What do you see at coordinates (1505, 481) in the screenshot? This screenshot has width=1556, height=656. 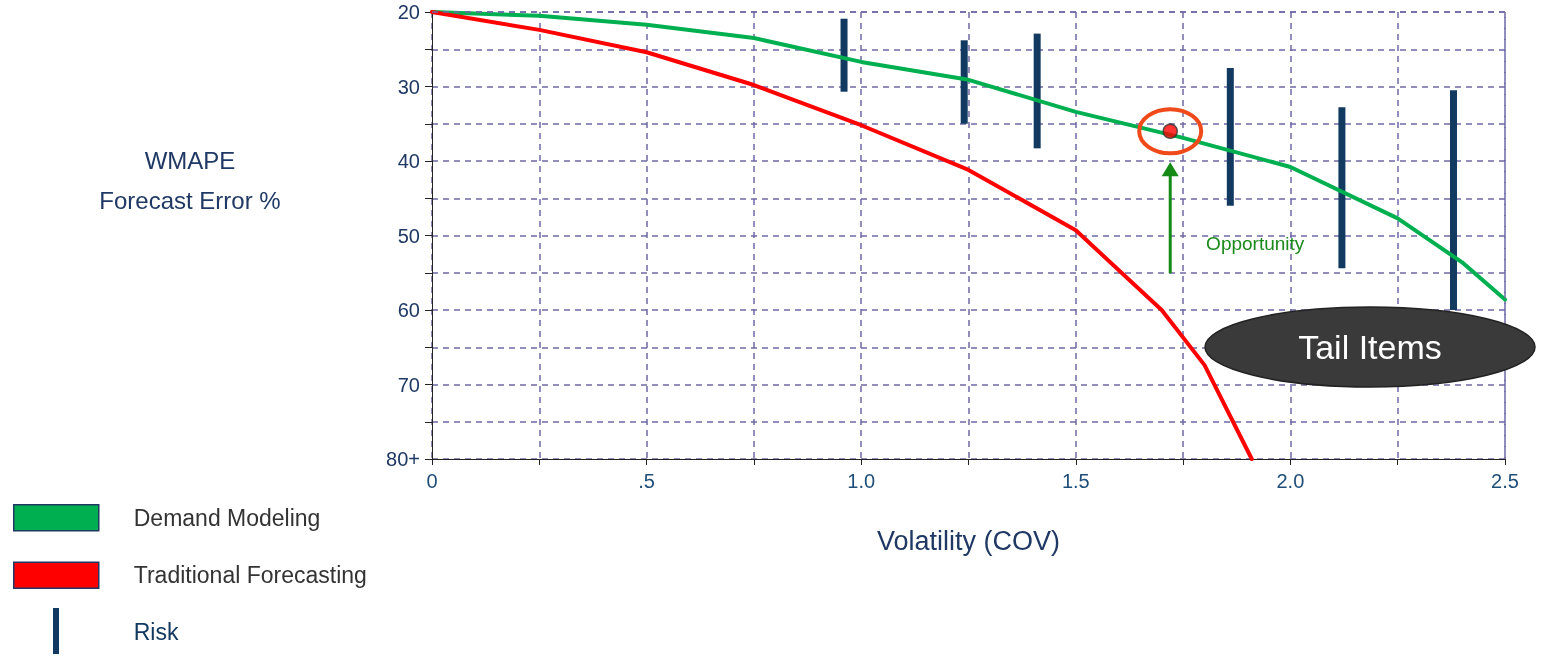 I see `x-tick-label: 2.5` at bounding box center [1505, 481].